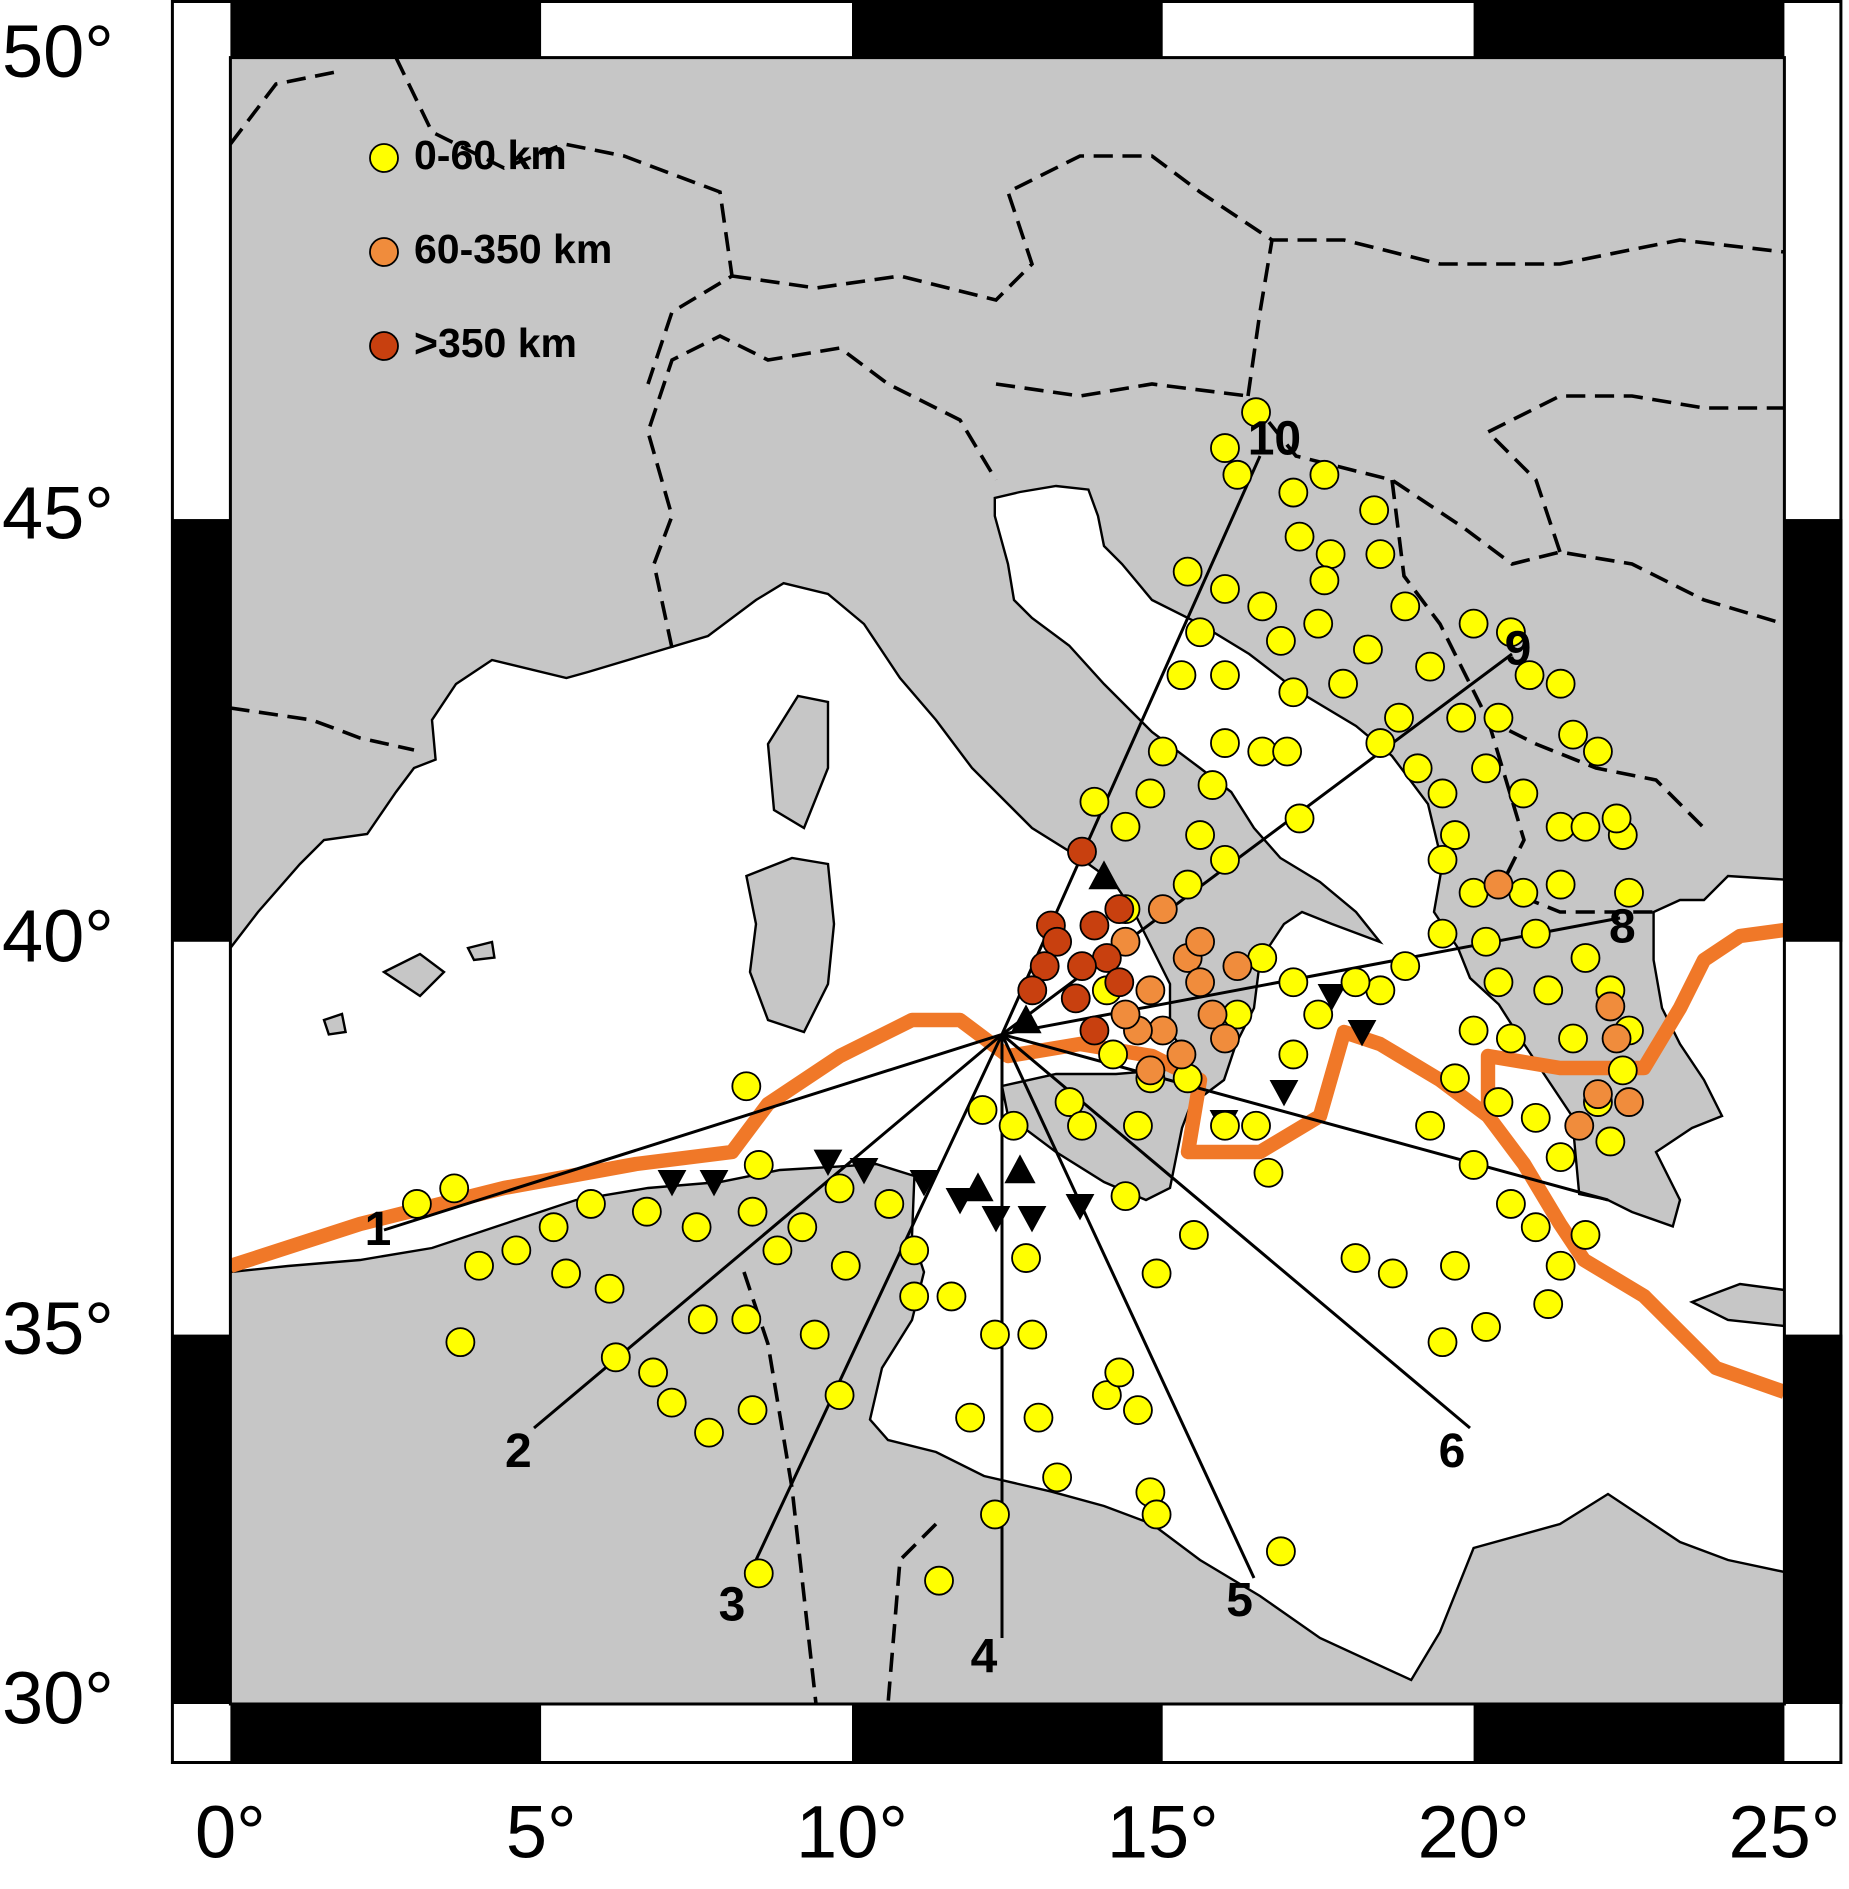 The height and width of the screenshot is (1889, 1849). Describe the element at coordinates (58, 935) in the screenshot. I see `y-tick-label: 40°` at that location.